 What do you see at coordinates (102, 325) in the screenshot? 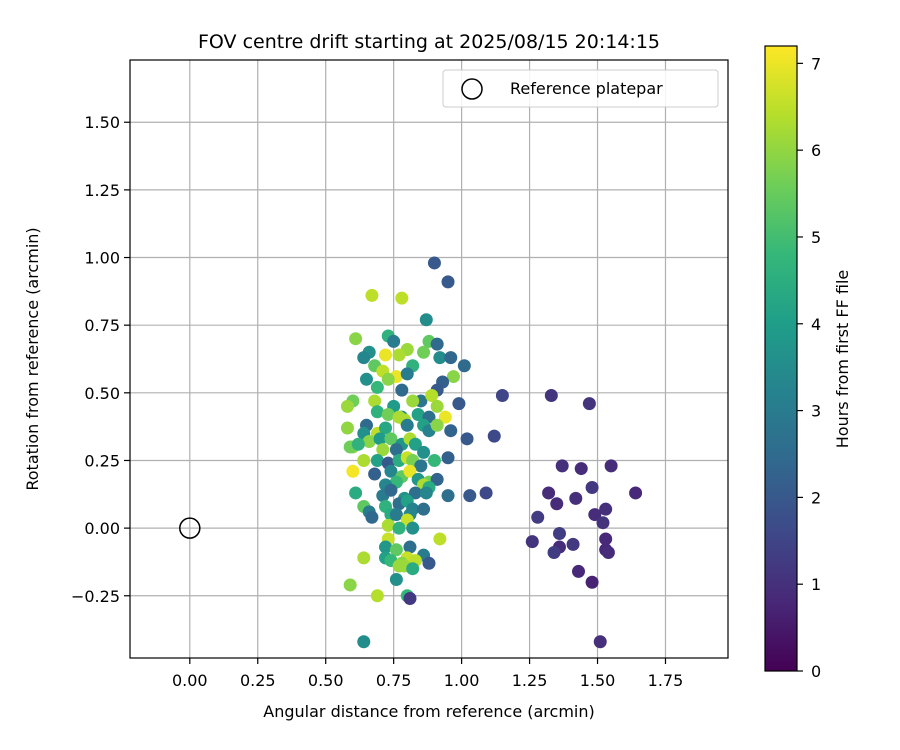
I see `y-tick-label: 0.75` at bounding box center [102, 325].